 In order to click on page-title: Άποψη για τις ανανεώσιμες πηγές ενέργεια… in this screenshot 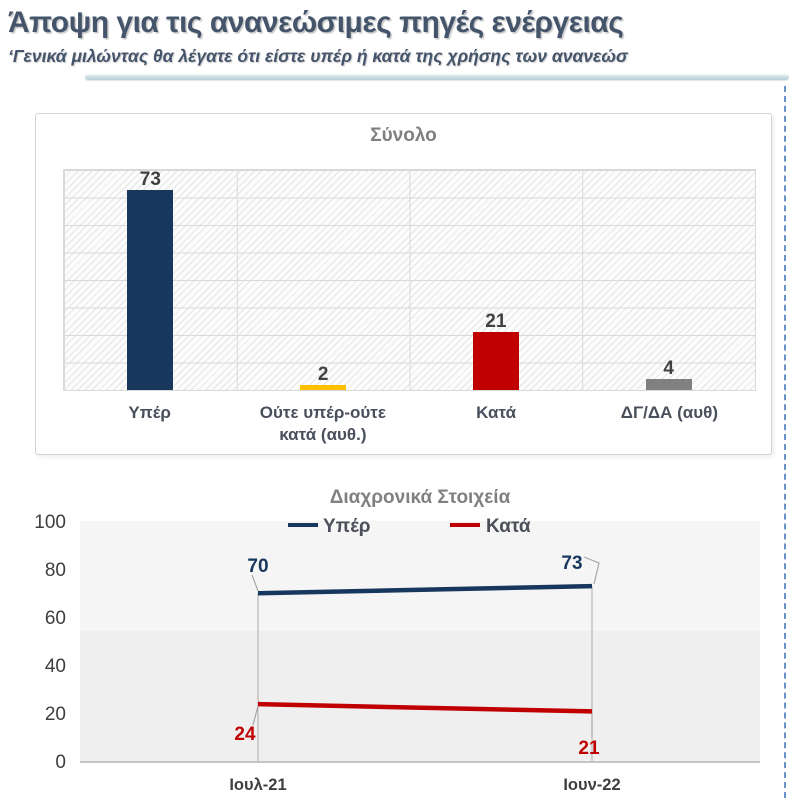, I will do `click(316, 22)`.